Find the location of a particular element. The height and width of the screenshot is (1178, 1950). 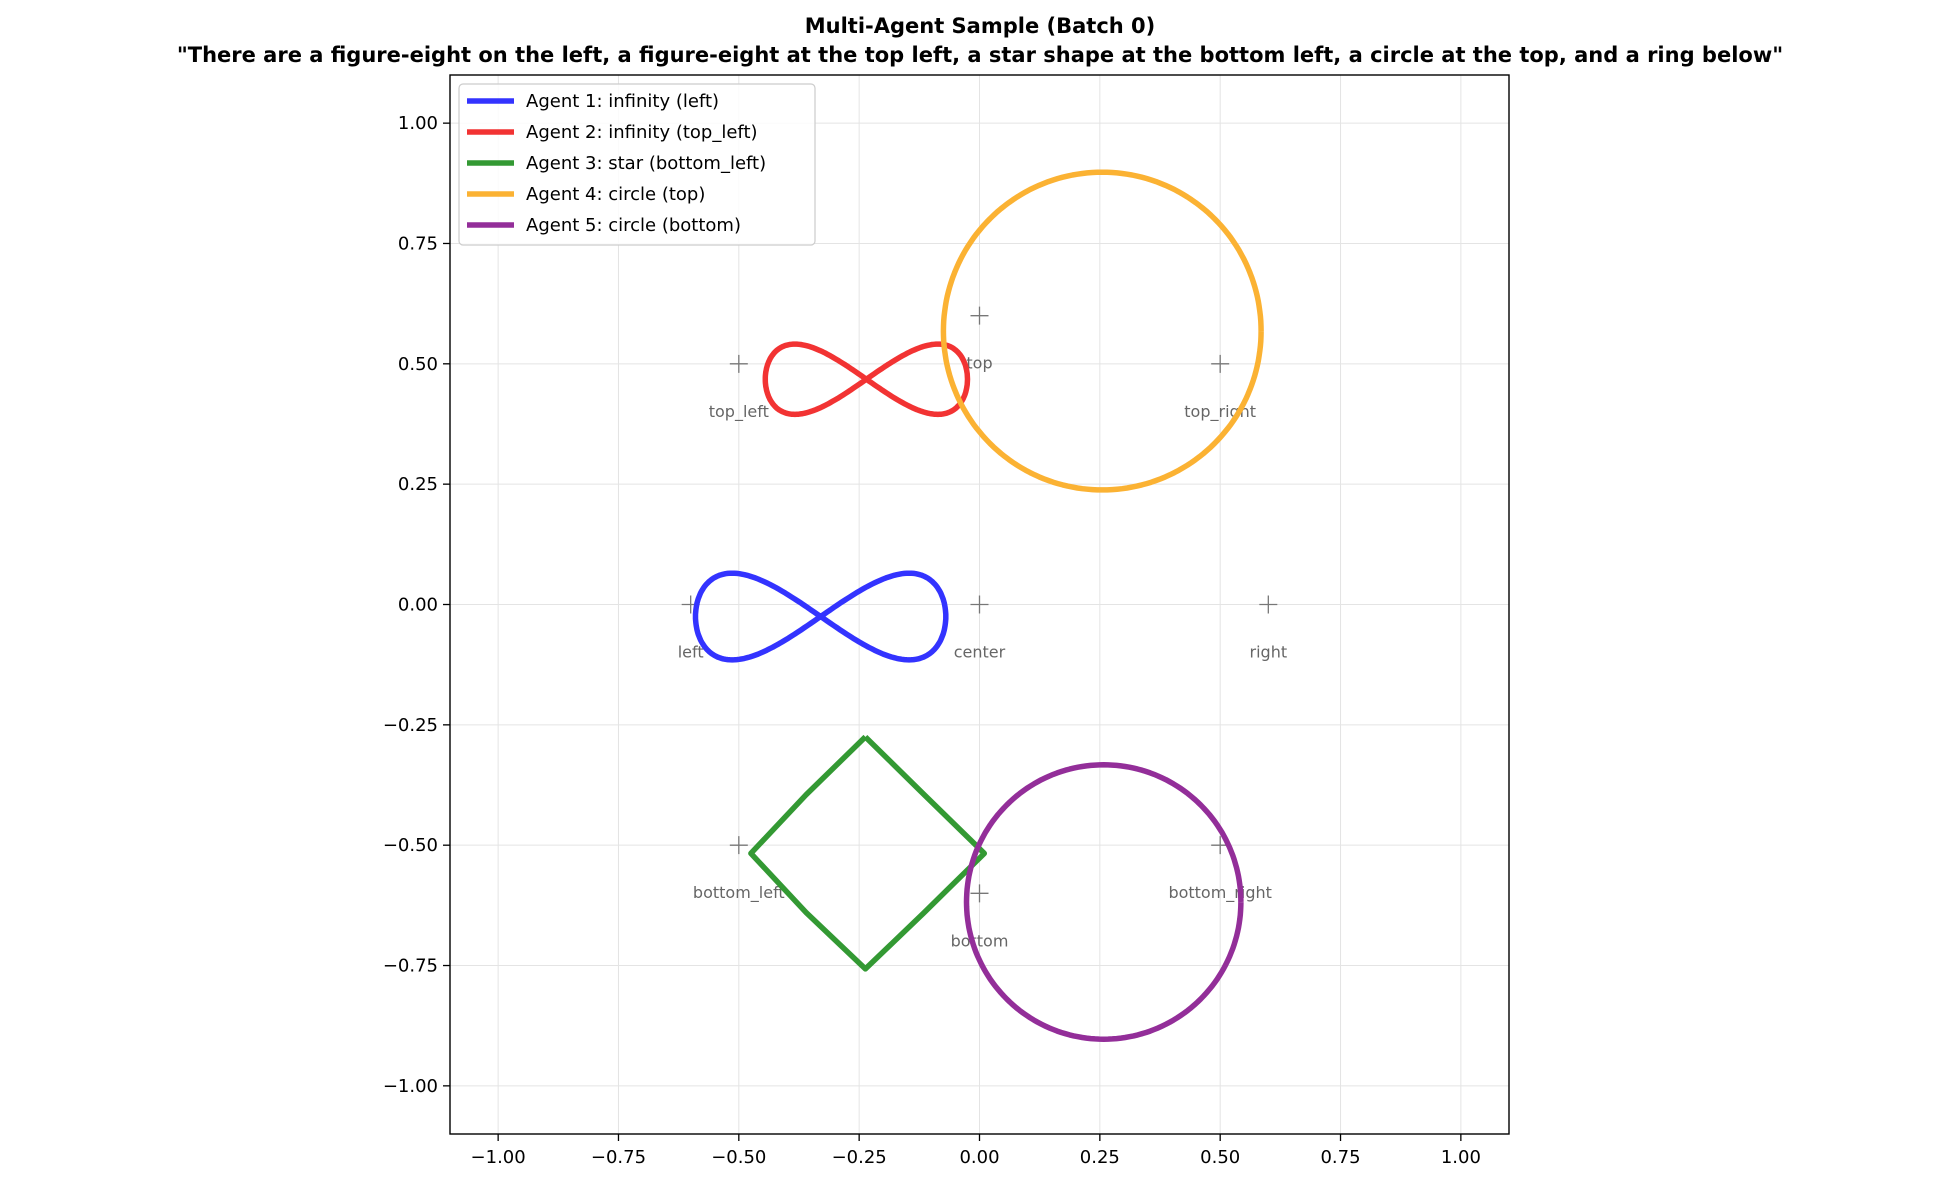

y-tick-label: −0.25 is located at coordinates (410, 725).